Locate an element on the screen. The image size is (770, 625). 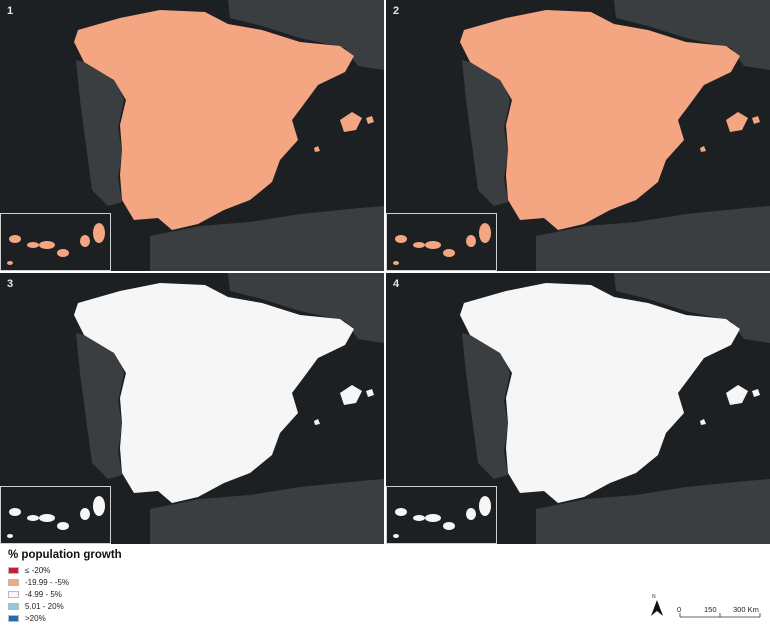
panel-number: 1 is located at coordinates (10, 11).